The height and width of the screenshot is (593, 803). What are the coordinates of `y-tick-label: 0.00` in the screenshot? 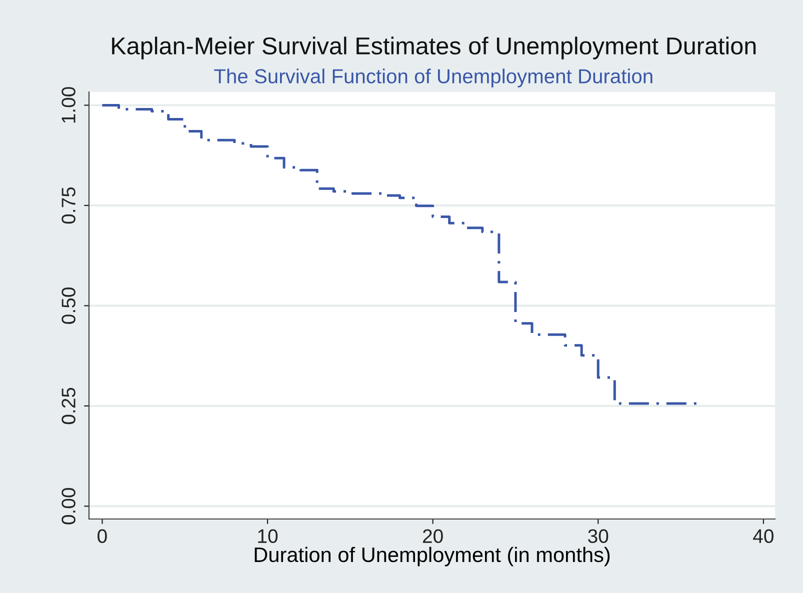 It's located at (69, 506).